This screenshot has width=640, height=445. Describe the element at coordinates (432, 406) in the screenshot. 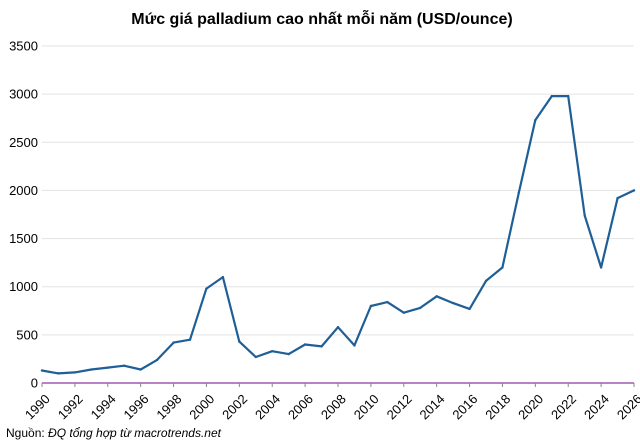

I see `x-tick-label: 2014` at that location.